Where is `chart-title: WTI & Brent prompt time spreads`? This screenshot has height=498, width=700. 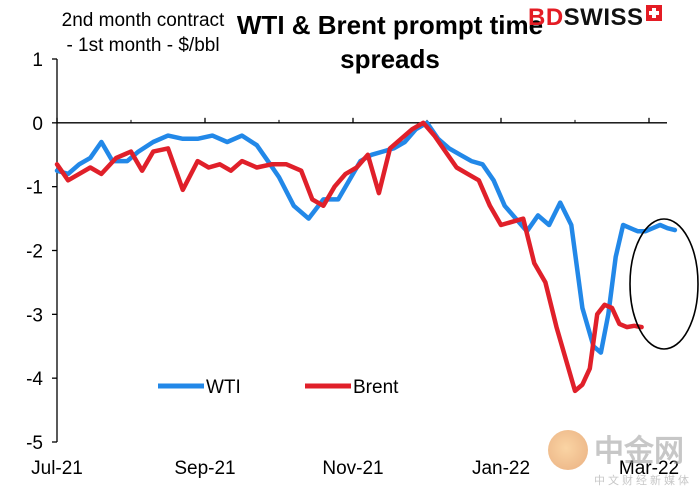 chart-title: WTI & Brent prompt time spreads is located at coordinates (390, 42).